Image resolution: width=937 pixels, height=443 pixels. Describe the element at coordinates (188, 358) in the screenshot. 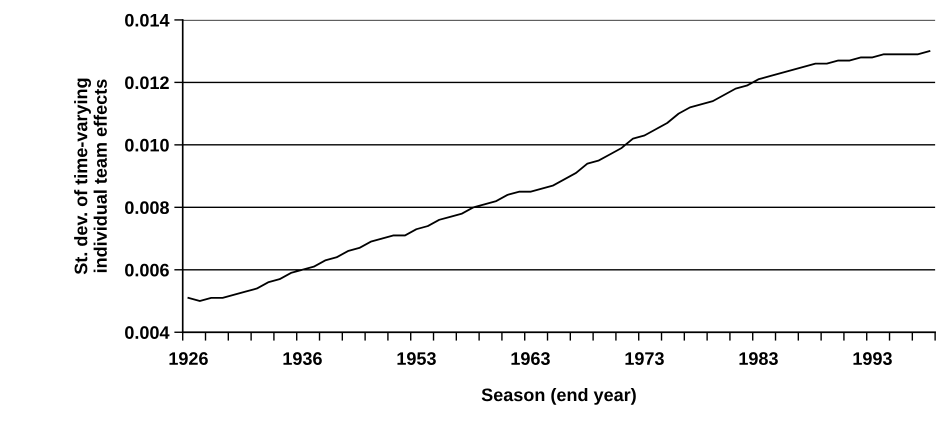

I see `x-tick-label: 1926` at that location.